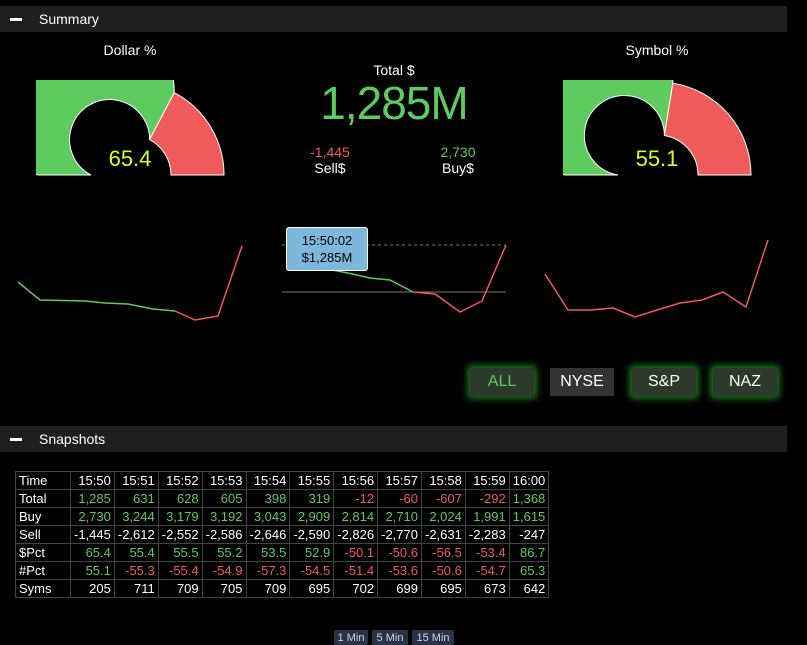 The height and width of the screenshot is (645, 807). What do you see at coordinates (136, 480) in the screenshot?
I see `column-header: 15:51` at bounding box center [136, 480].